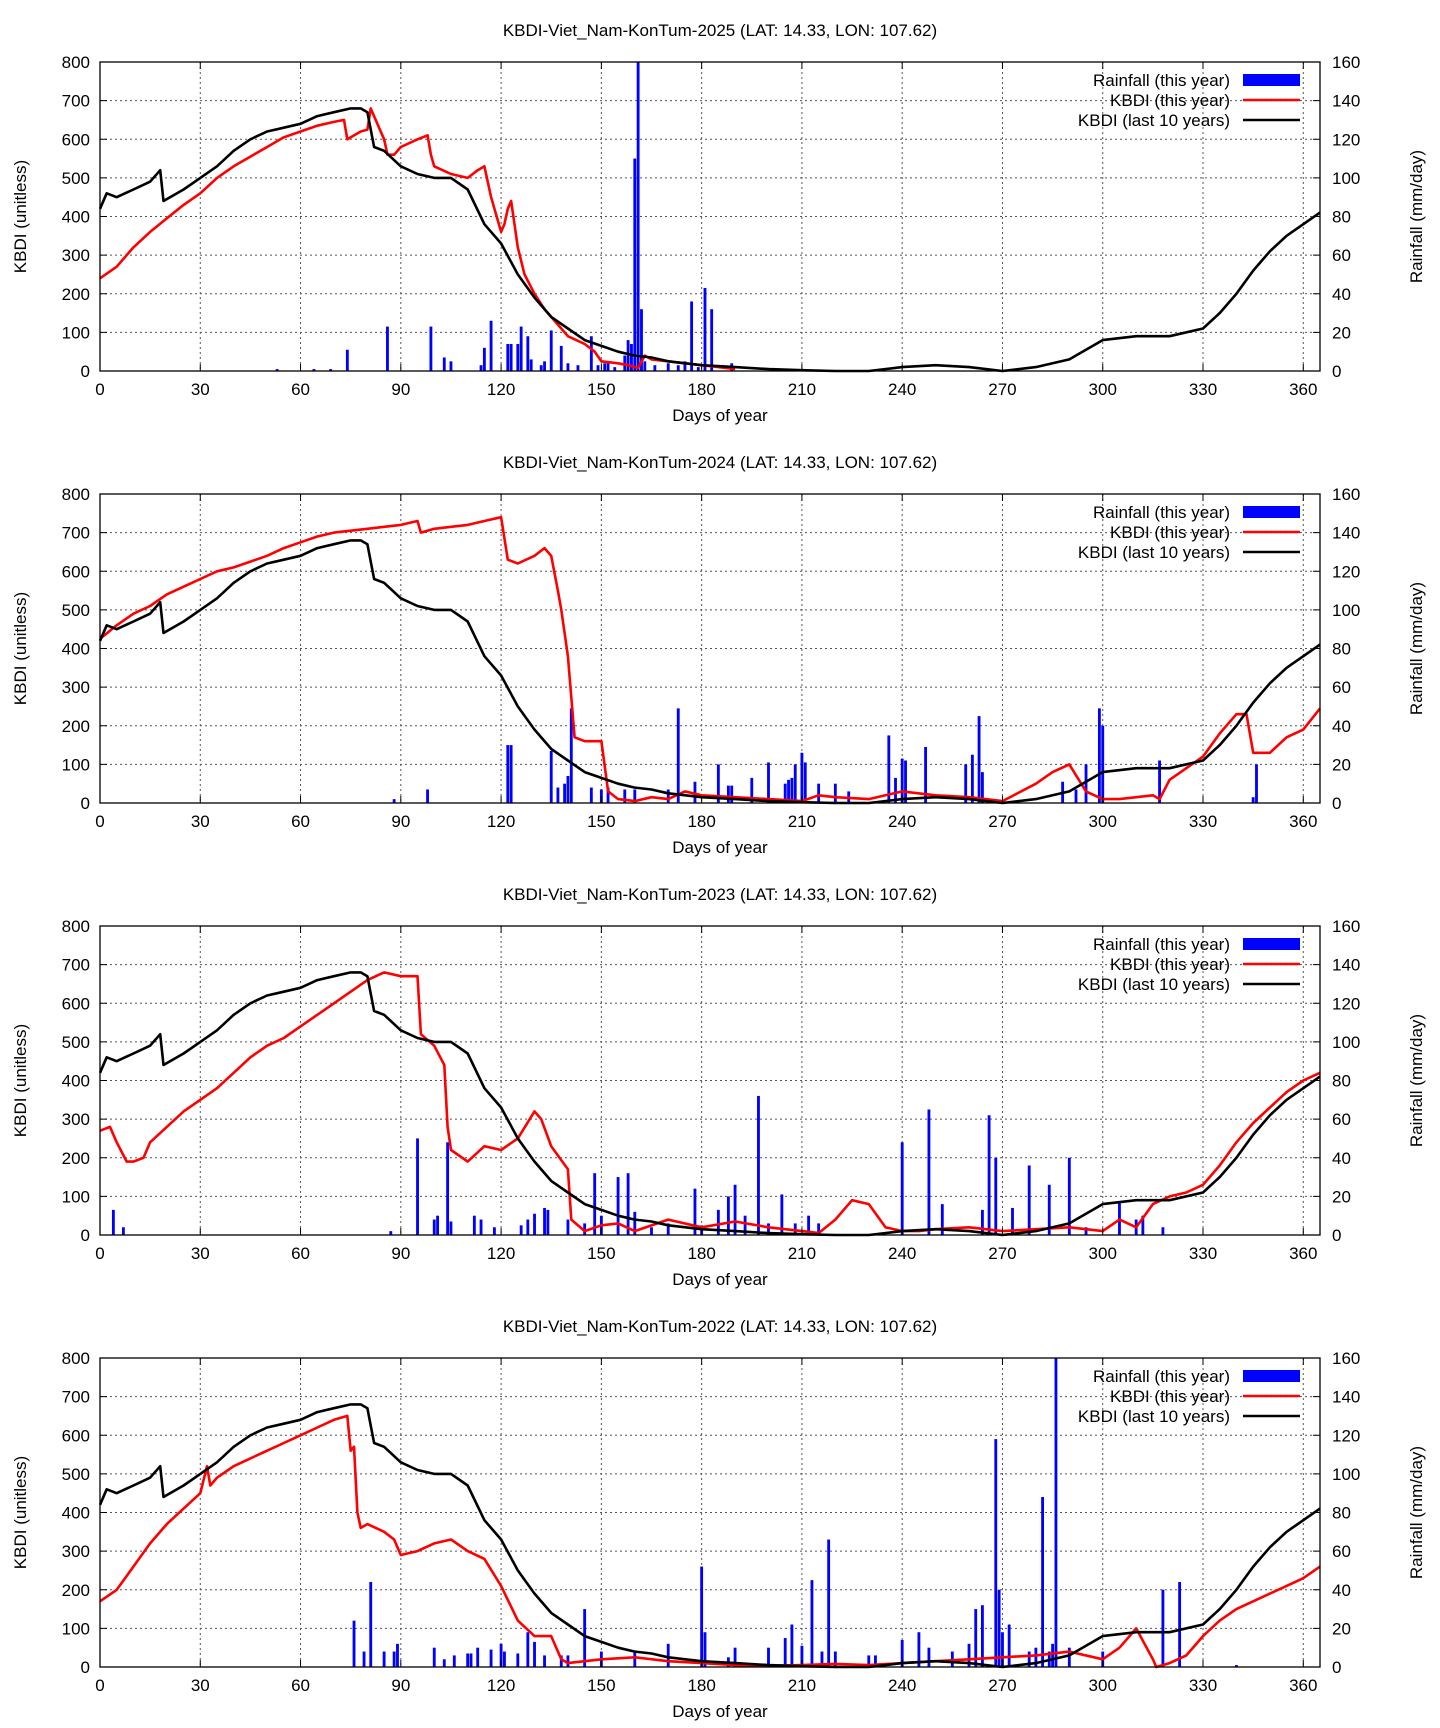 Image resolution: width=1440 pixels, height=1728 pixels. What do you see at coordinates (400, 821) in the screenshot?
I see `x-tick-label: 90` at bounding box center [400, 821].